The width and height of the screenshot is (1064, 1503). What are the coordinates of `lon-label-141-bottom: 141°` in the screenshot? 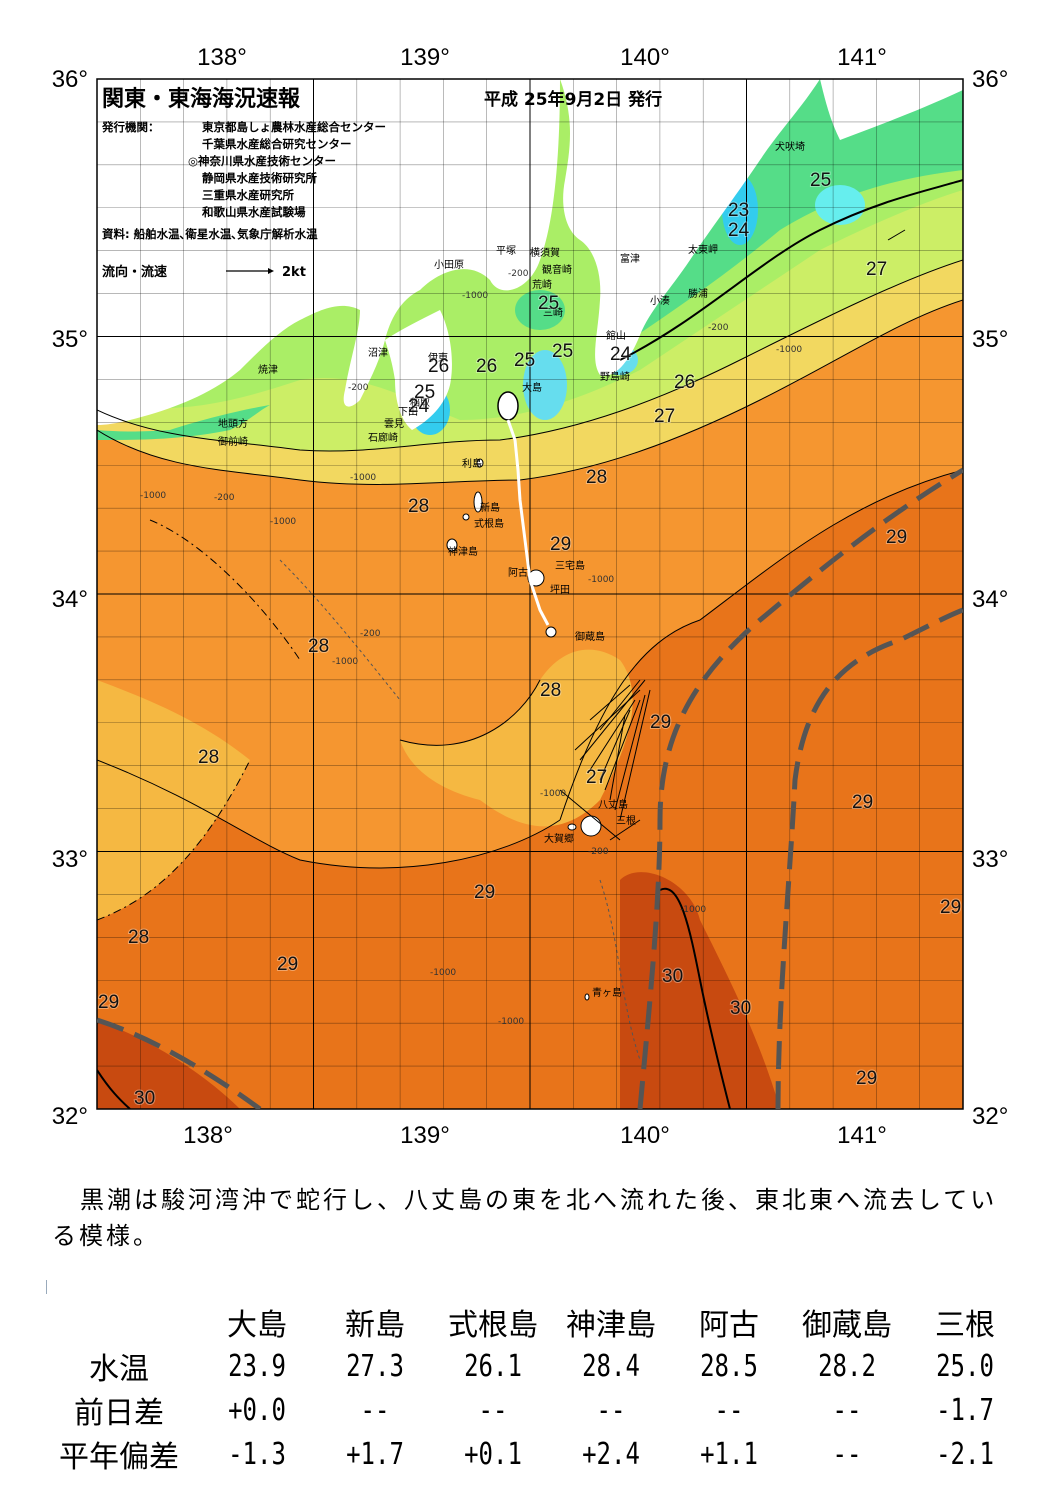 It's located at (862, 1135).